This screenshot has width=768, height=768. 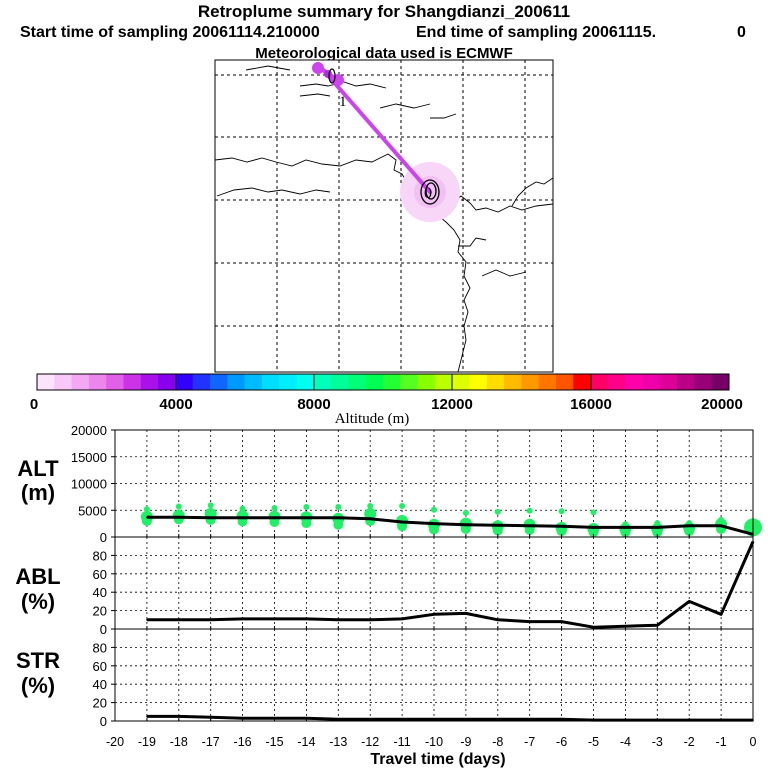 I want to click on colorbar-label: Altitude (m), so click(x=372, y=419).